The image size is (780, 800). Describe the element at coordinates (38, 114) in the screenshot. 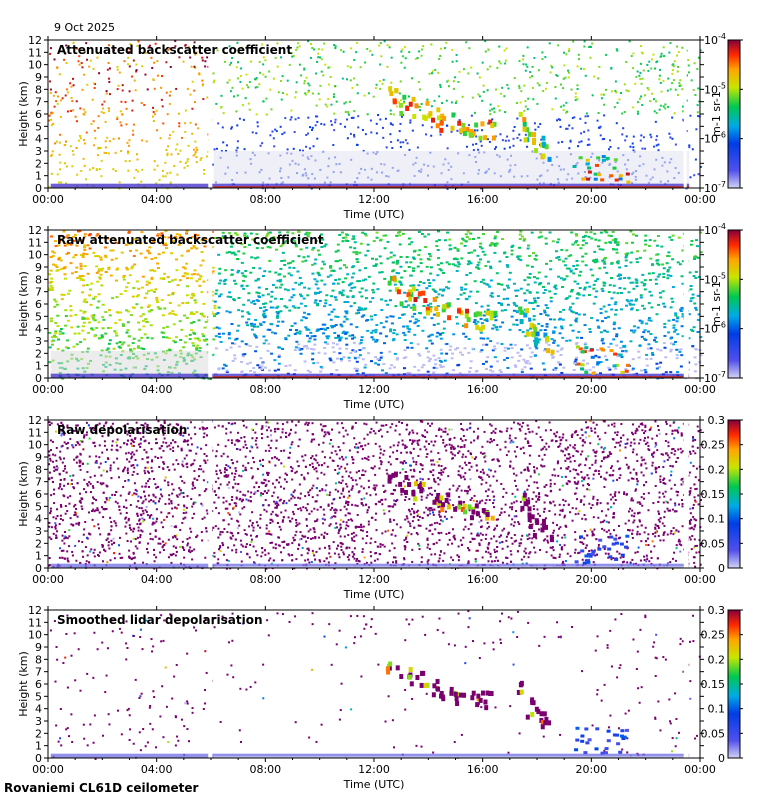

I see `y-tick-label: 6` at that location.